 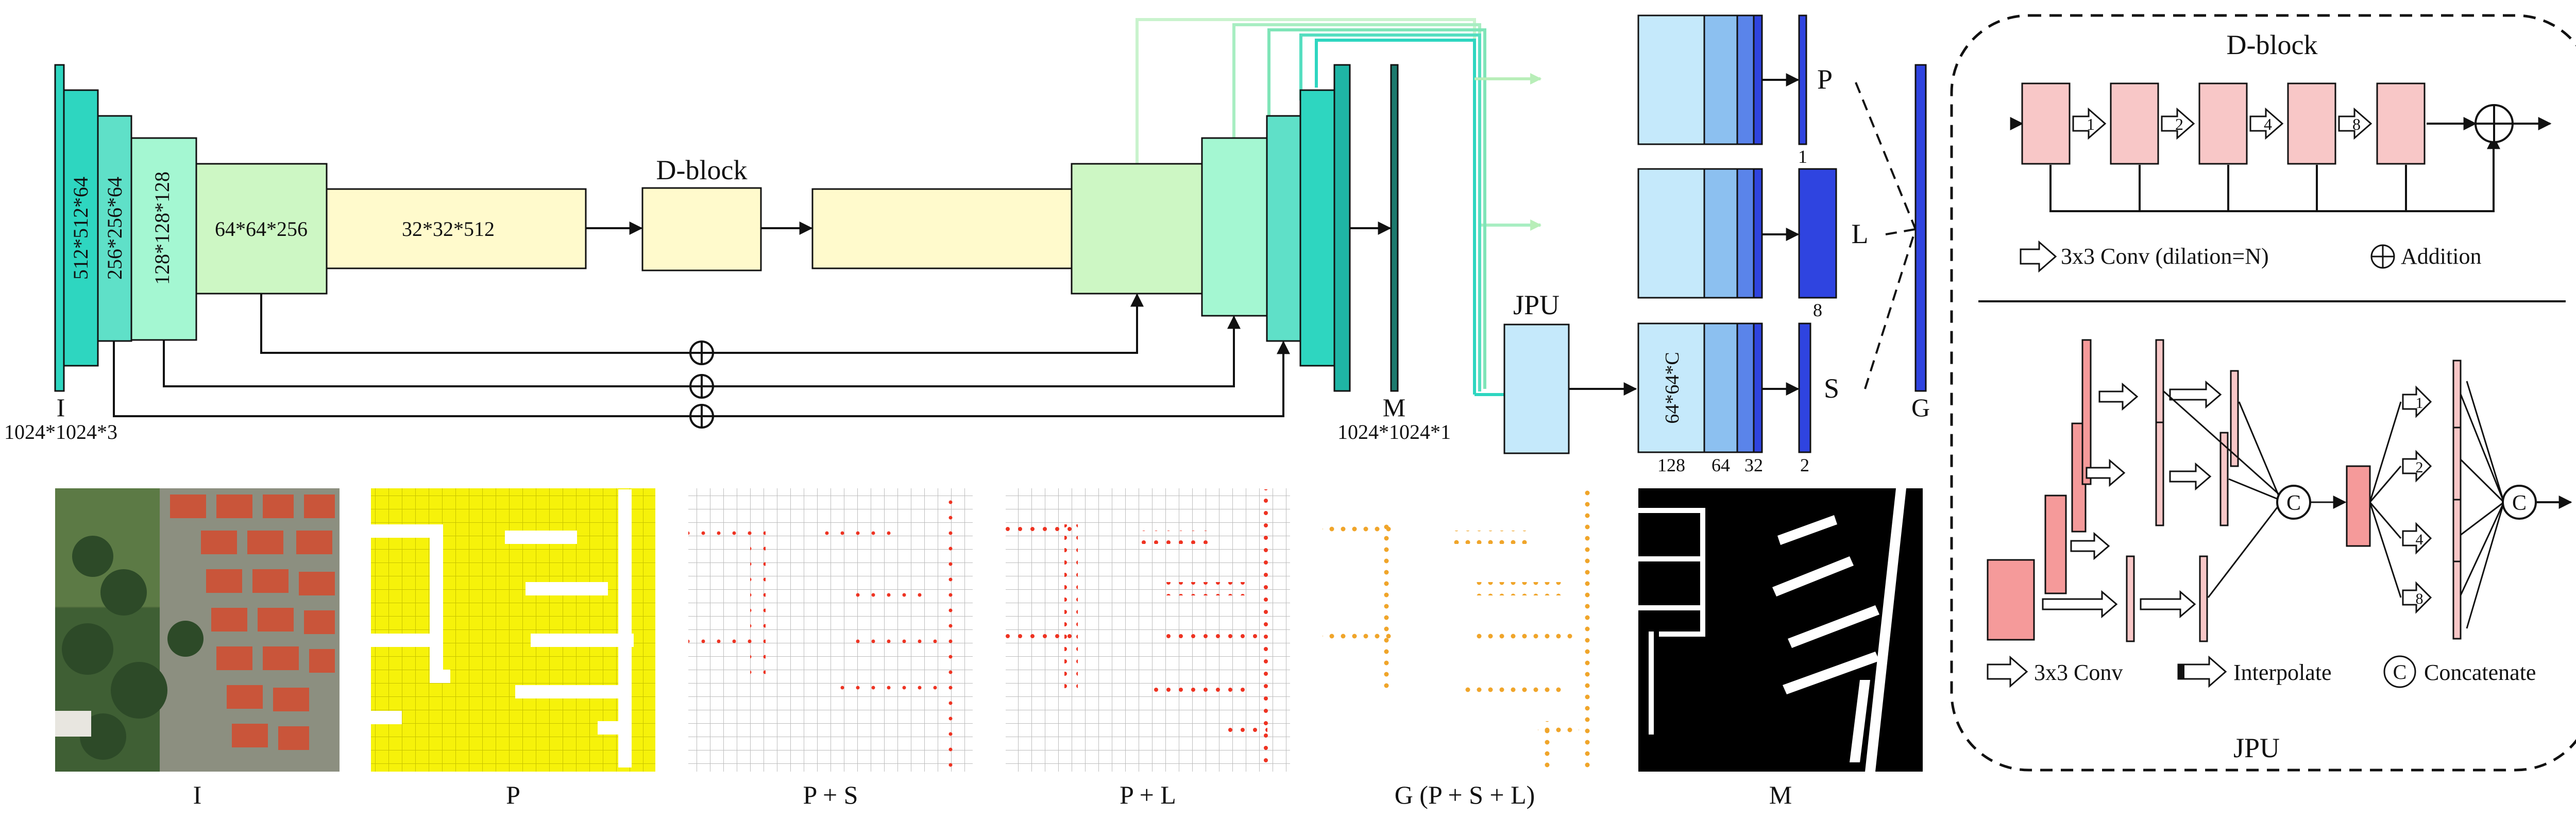 I want to click on jpu-merged-map, so click(x=2358, y=506).